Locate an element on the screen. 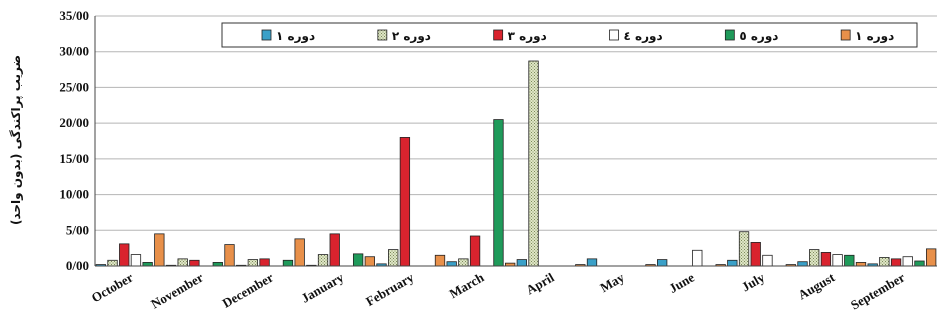  y-tick-label: 20/00 is located at coordinates (74, 122).